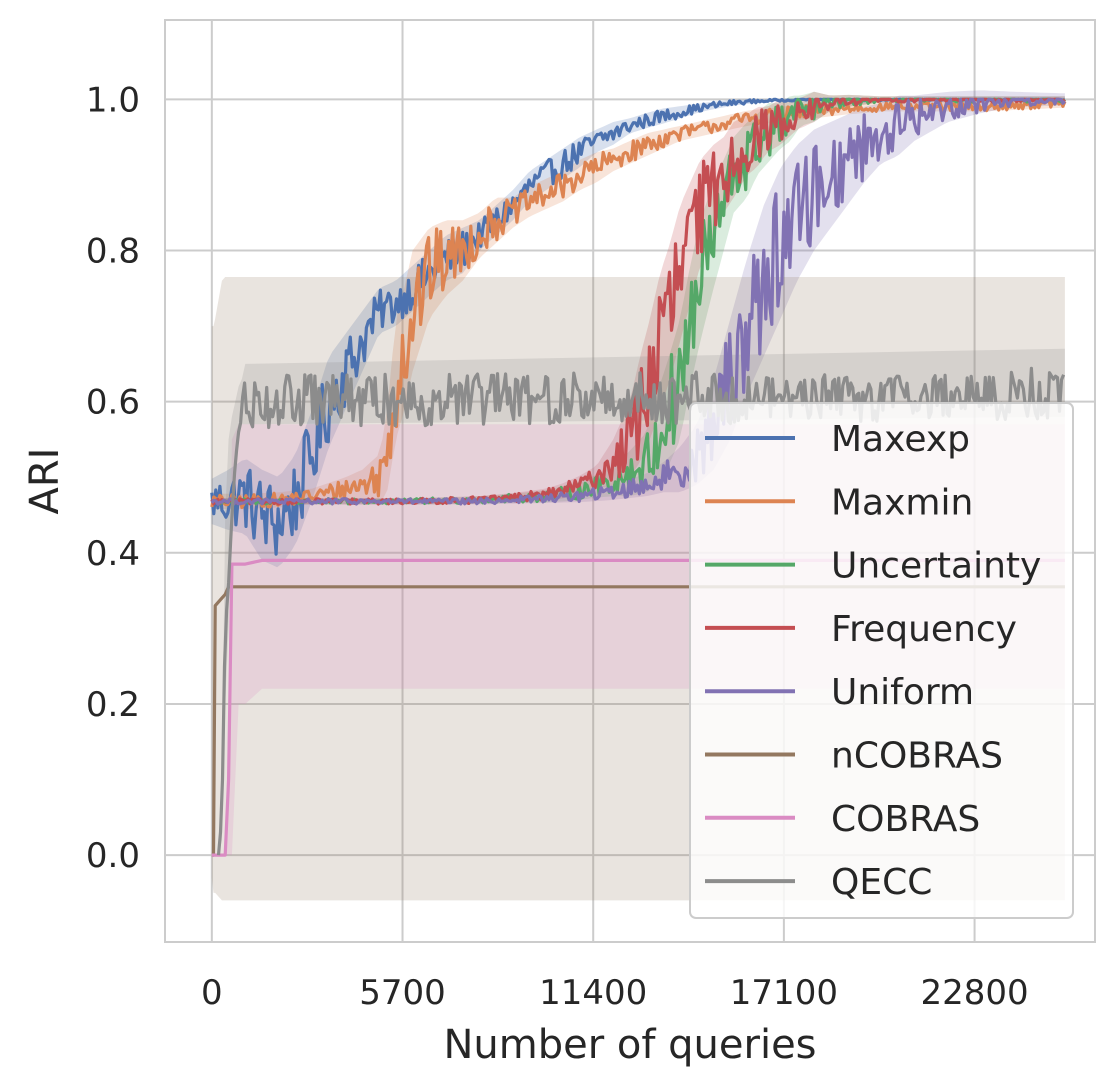 Image resolution: width=1115 pixels, height=1089 pixels. I want to click on legend-item-ncobras: nCOBRAS, so click(854, 756).